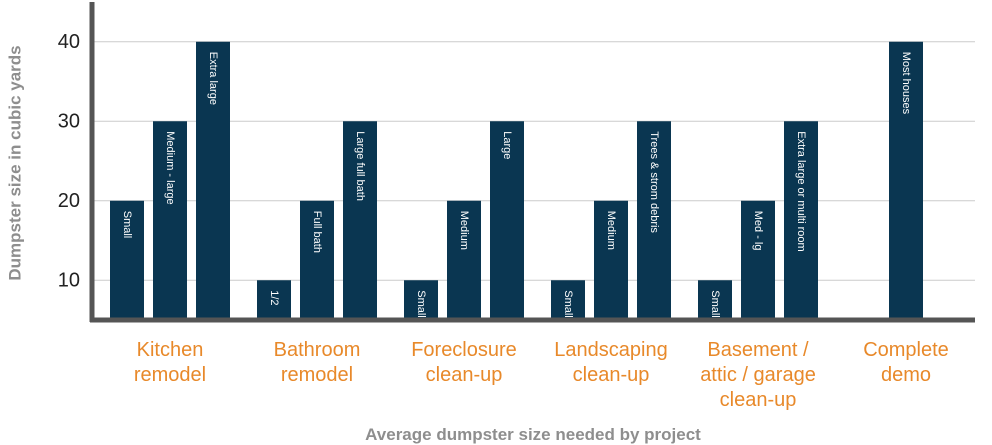 The width and height of the screenshot is (992, 445). What do you see at coordinates (69, 42) in the screenshot?
I see `y-tick-label: 40` at bounding box center [69, 42].